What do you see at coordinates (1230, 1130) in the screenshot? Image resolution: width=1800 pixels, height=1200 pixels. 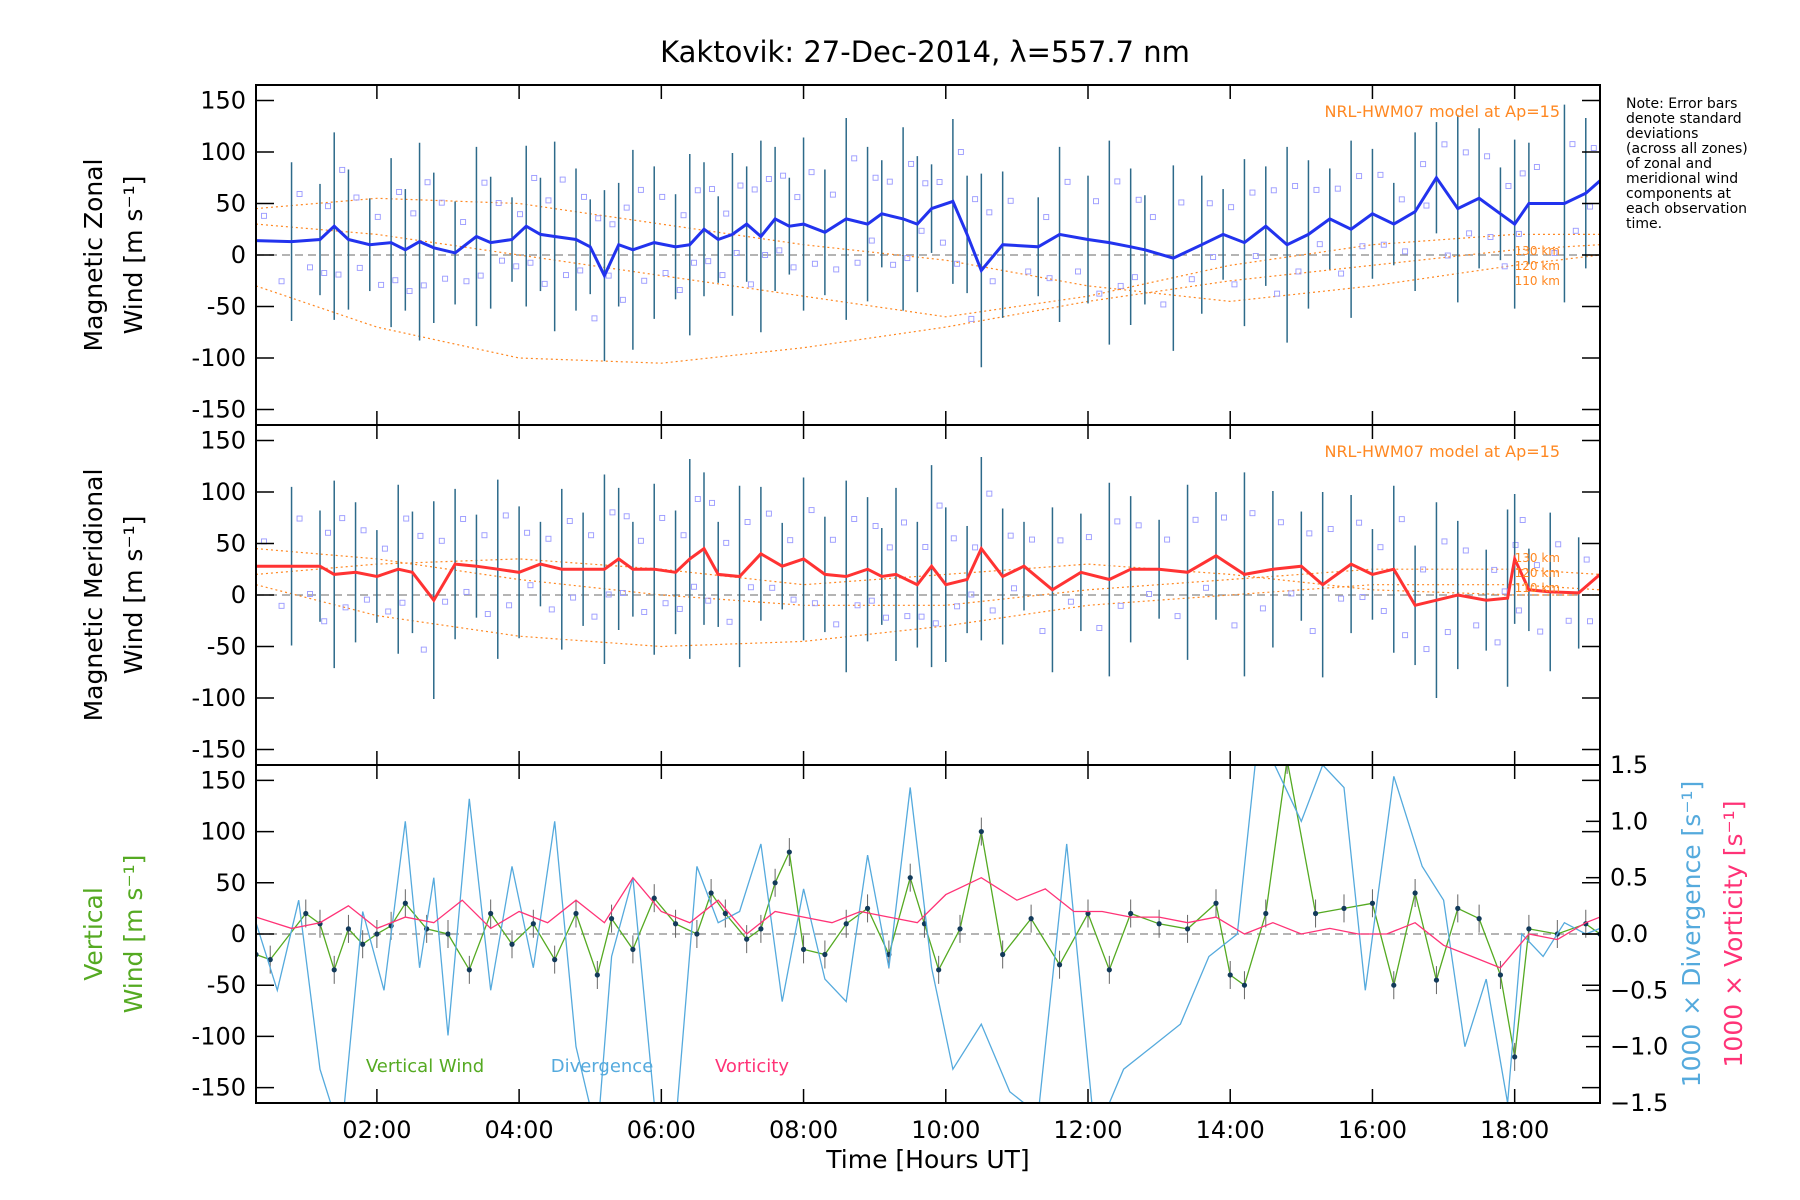 I see `x-tick-label: 14:00` at bounding box center [1230, 1130].